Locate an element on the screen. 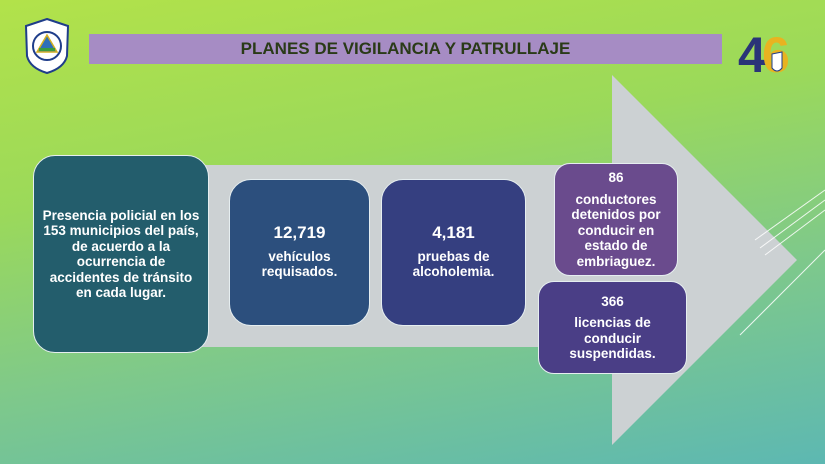 Image resolution: width=825 pixels, height=464 pixels. card-number: 86 is located at coordinates (616, 177).